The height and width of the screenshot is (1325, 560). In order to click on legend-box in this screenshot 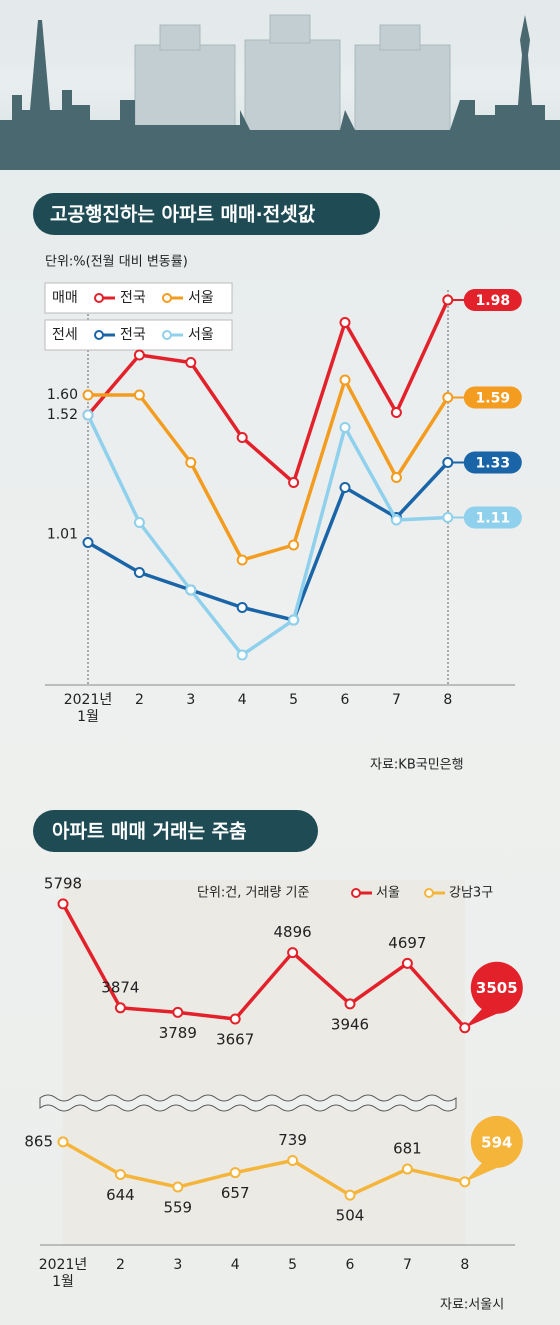, I will do `click(138, 298)`.